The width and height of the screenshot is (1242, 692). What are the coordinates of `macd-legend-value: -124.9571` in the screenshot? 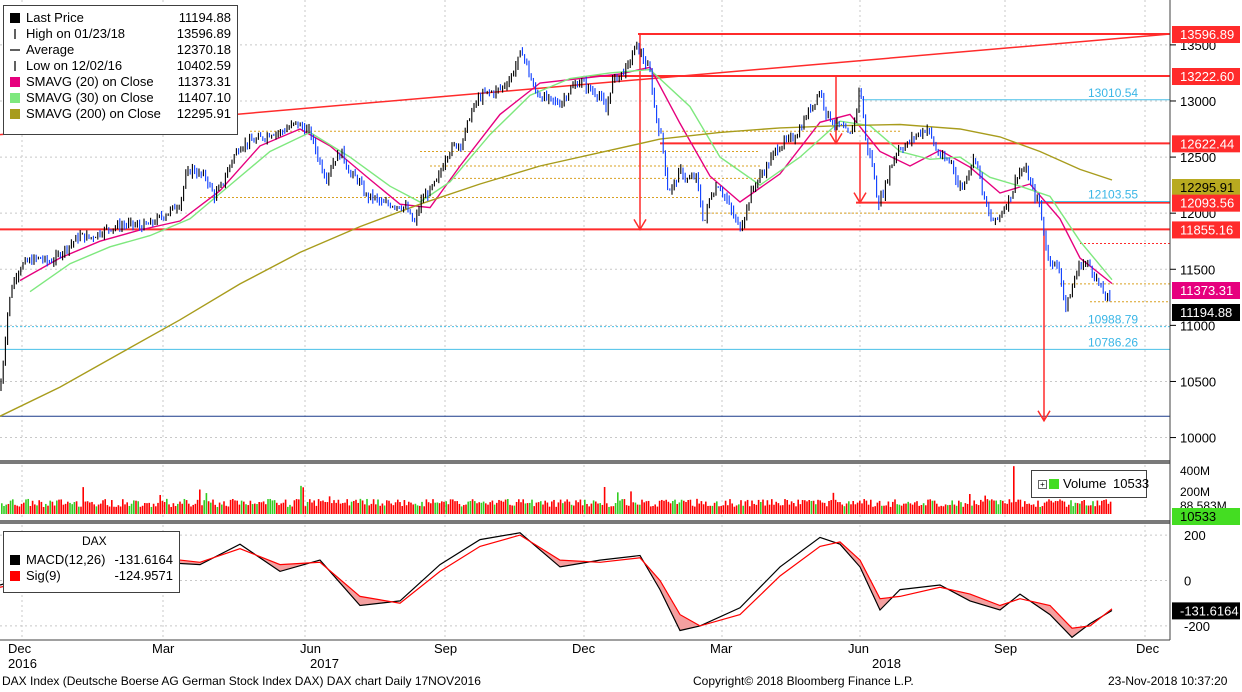 It's located at (143, 575).